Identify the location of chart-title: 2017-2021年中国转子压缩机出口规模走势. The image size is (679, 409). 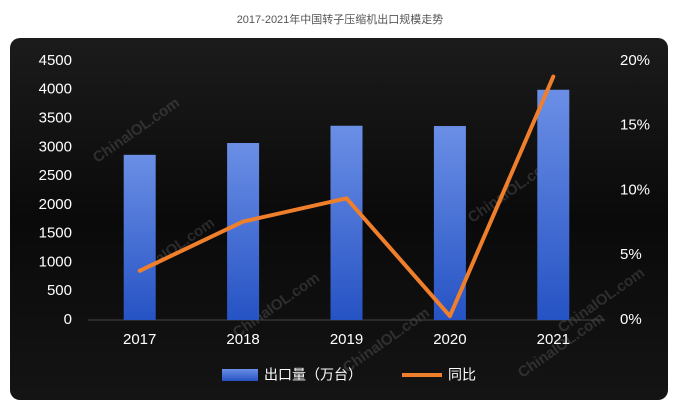
(340, 19).